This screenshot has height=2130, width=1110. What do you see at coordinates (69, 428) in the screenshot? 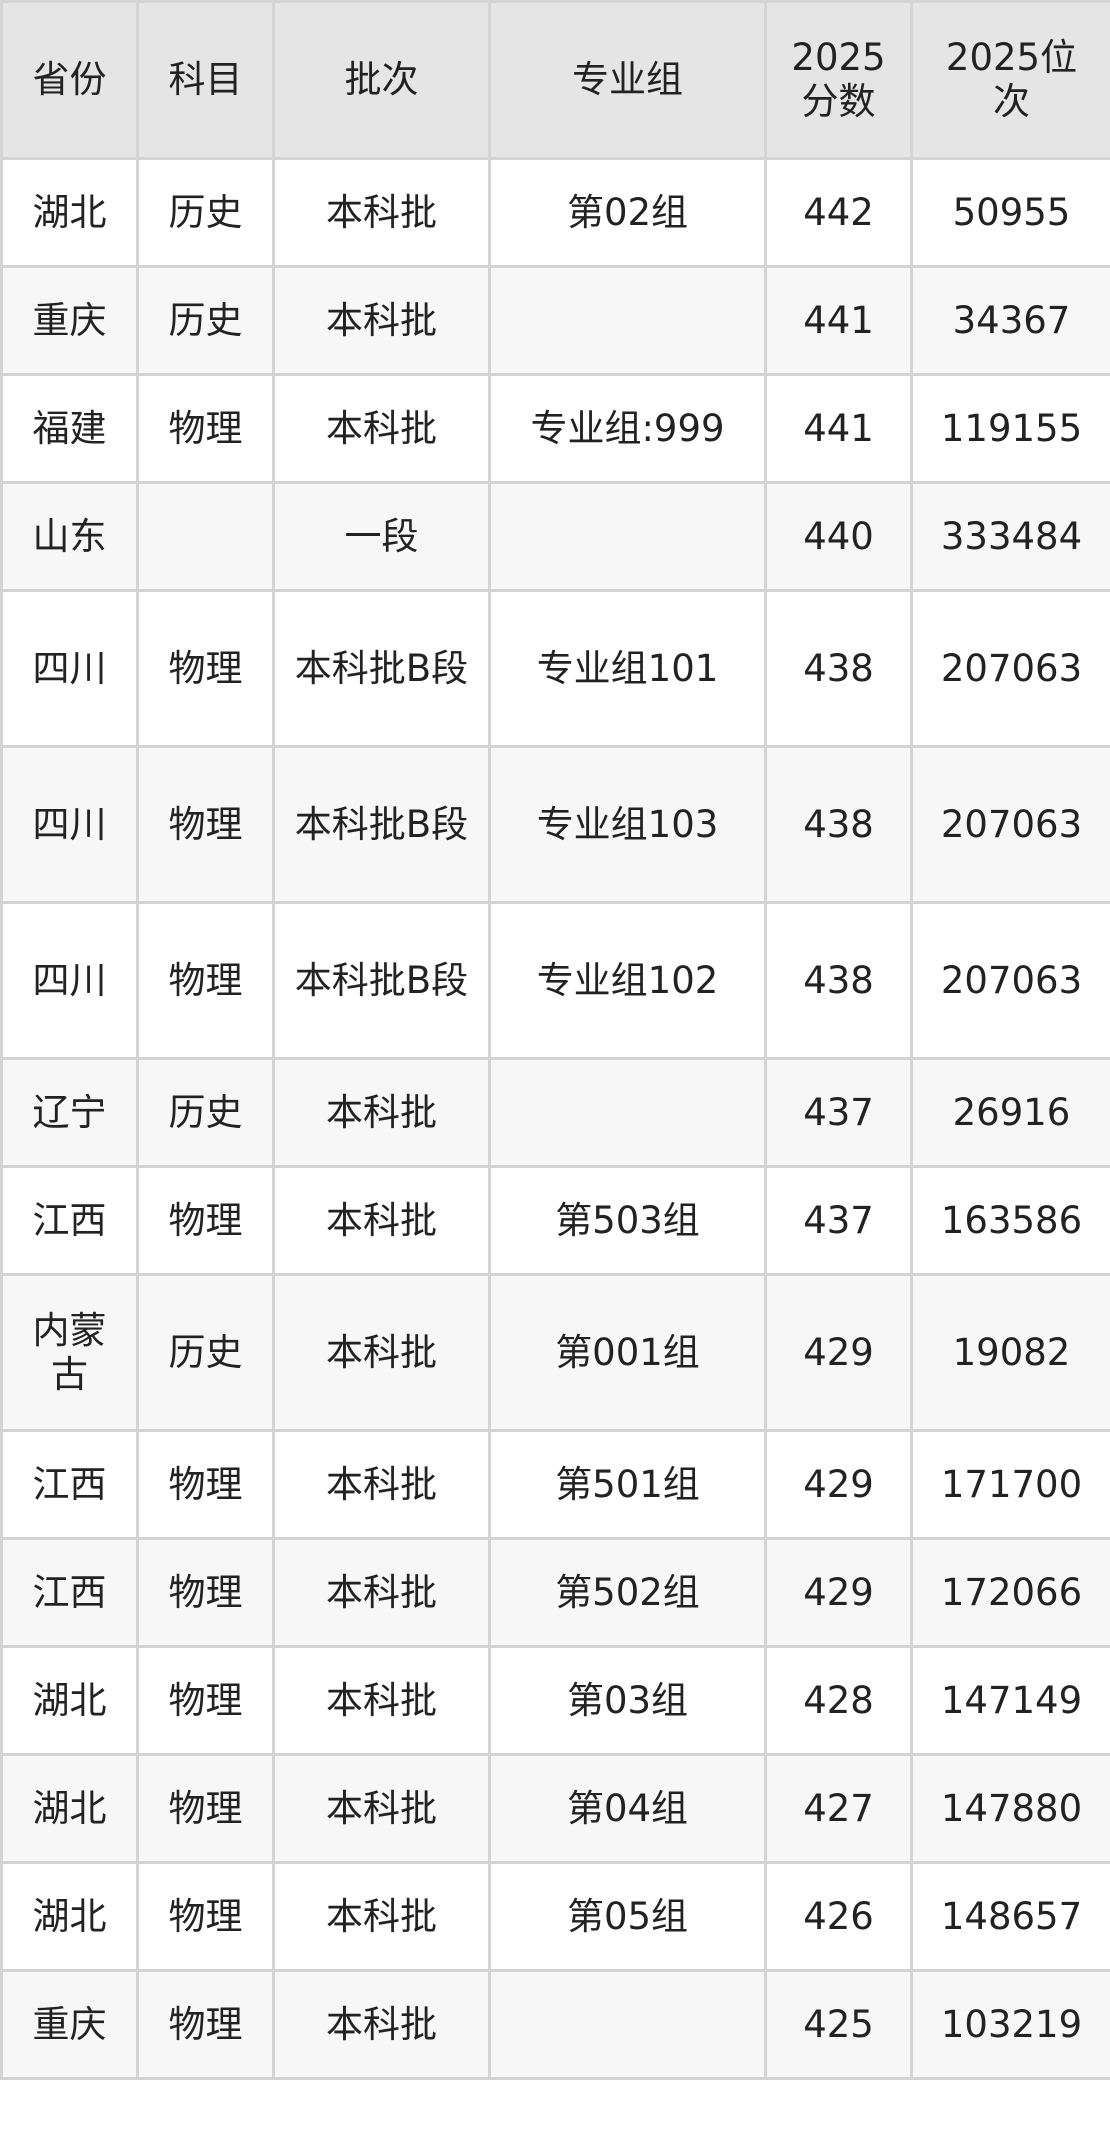
I see `cell-province: 福建` at bounding box center [69, 428].